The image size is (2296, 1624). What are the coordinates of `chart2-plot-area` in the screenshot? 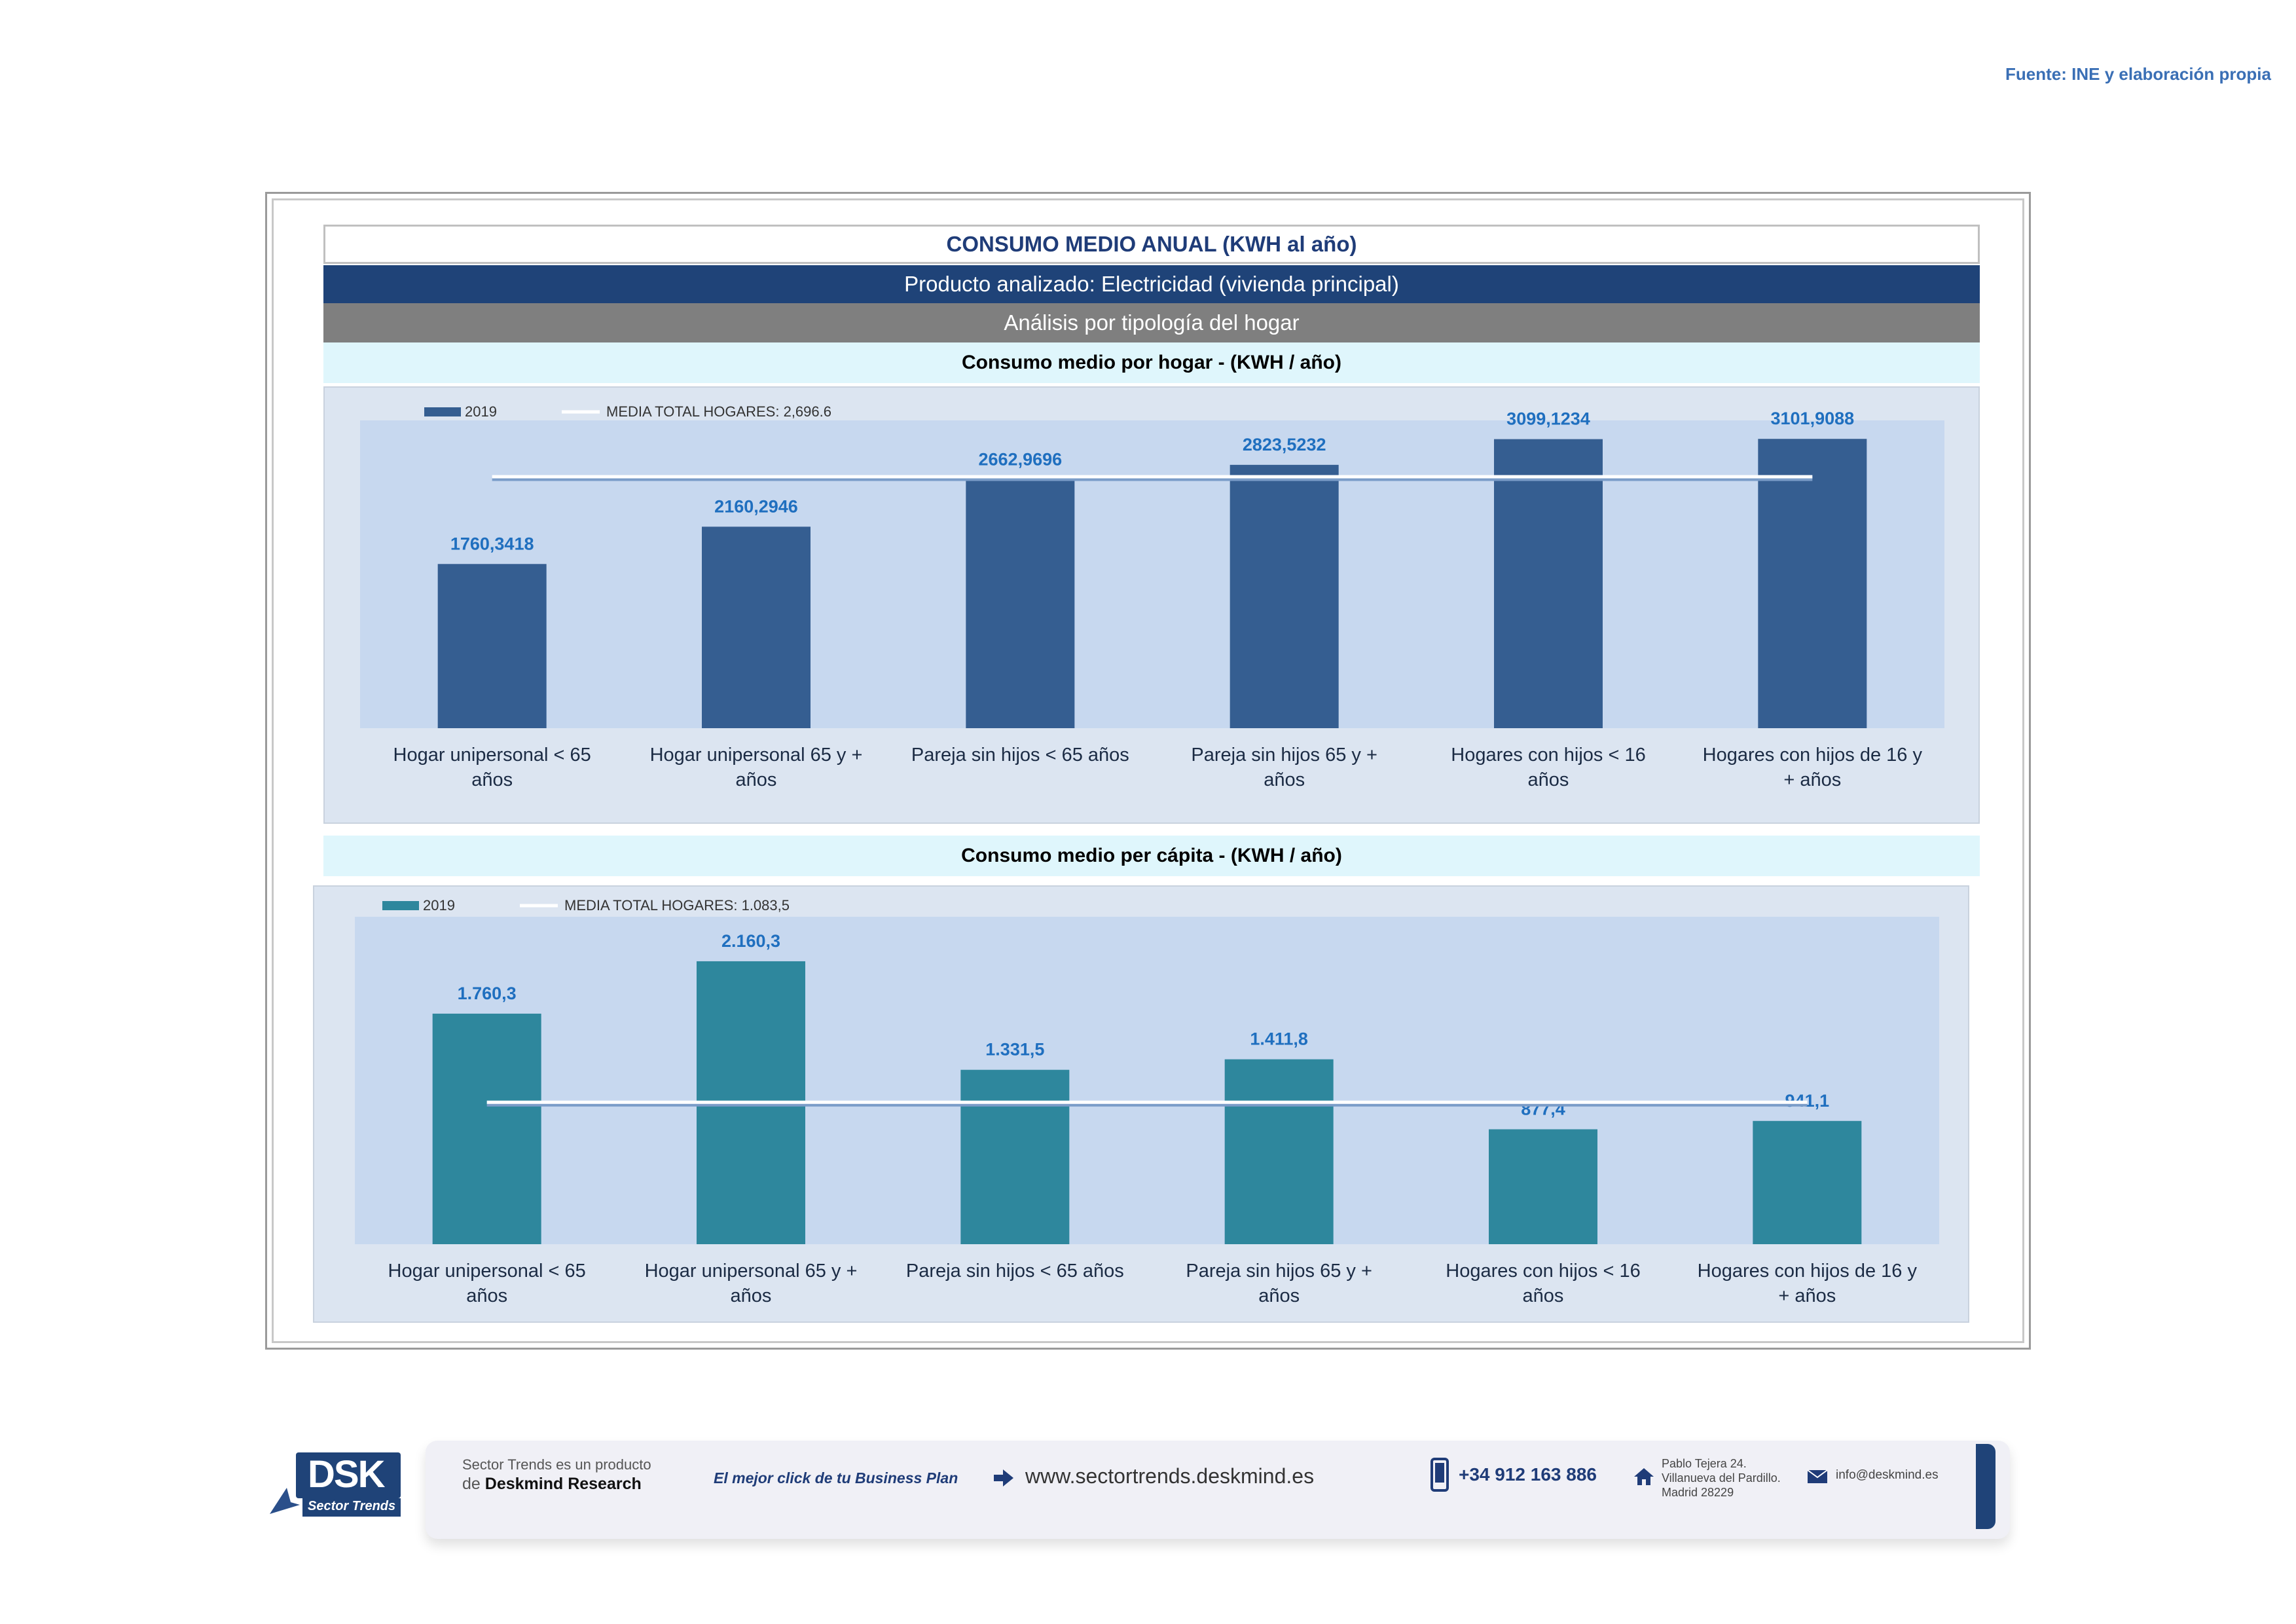 It's located at (1147, 1080).